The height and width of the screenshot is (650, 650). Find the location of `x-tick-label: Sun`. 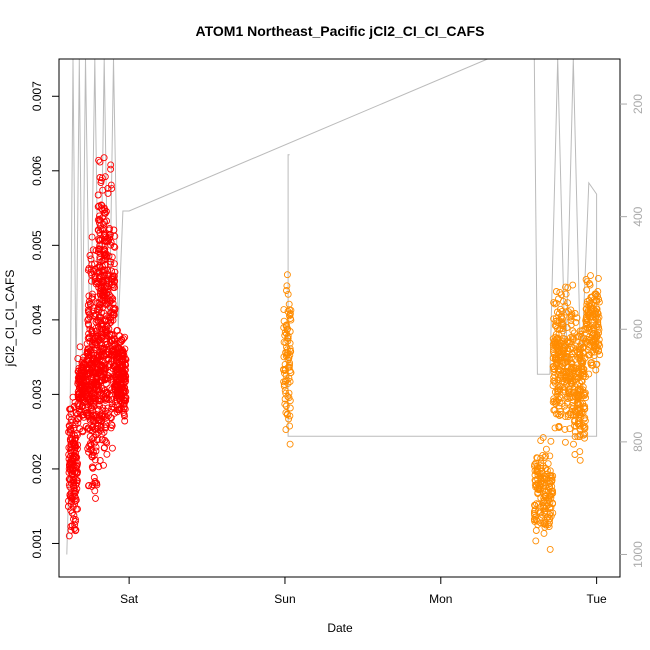

x-tick-label: Sun is located at coordinates (284, 599).